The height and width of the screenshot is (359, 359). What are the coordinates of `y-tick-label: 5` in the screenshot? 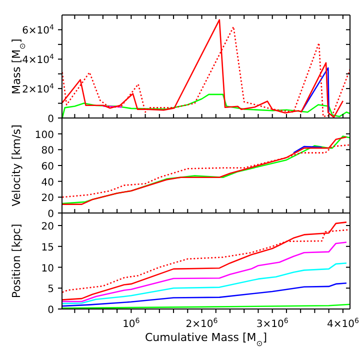 It's located at (51, 290).